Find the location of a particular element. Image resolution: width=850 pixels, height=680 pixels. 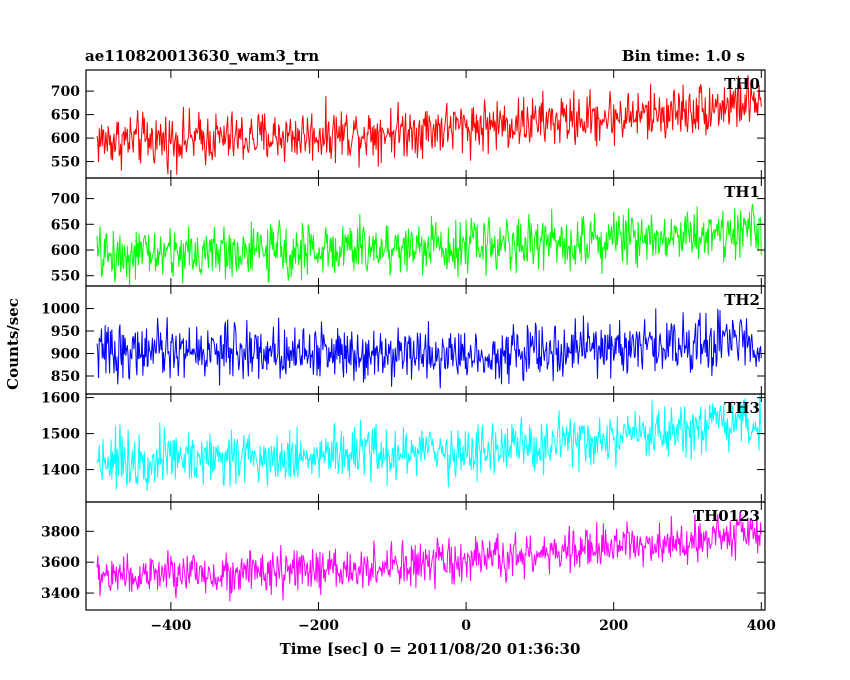

panel-th1: 550 600 650 700 TH1 is located at coordinates (408, 232).